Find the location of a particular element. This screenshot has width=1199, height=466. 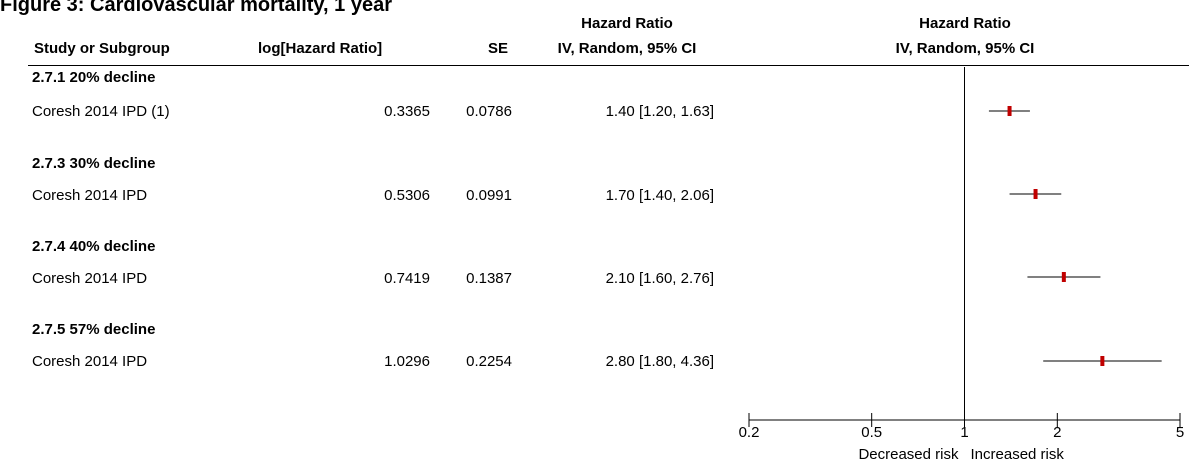

x-tick-label: 2 is located at coordinates (1057, 432).